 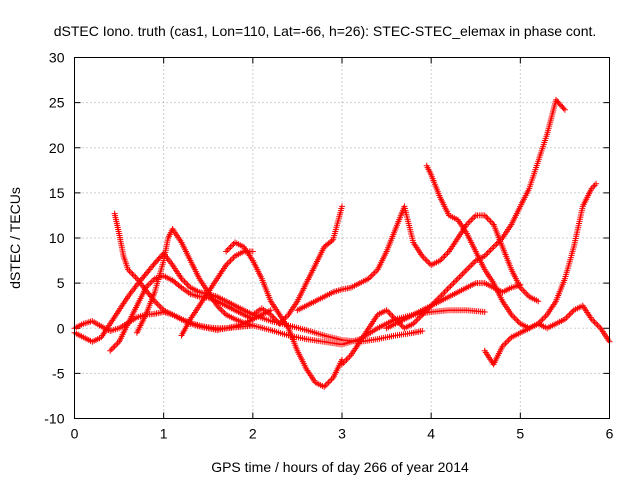 I want to click on series-arc-d, so click(x=192, y=272).